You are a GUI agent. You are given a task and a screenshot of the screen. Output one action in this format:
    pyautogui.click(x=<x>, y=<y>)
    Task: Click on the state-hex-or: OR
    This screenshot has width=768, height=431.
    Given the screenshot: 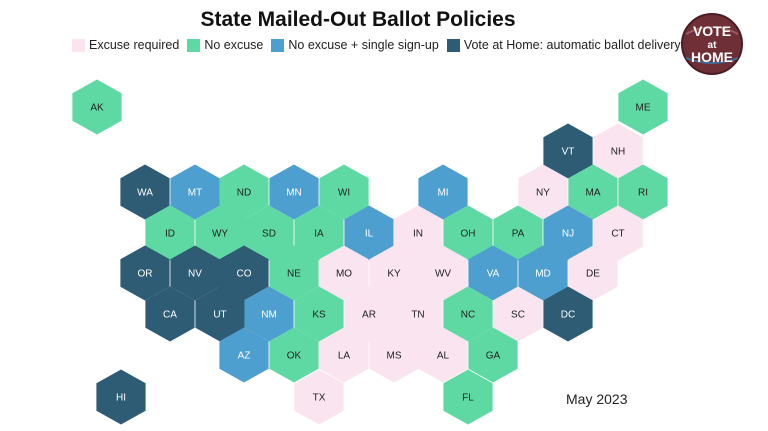 What is the action you would take?
    pyautogui.click(x=145, y=273)
    